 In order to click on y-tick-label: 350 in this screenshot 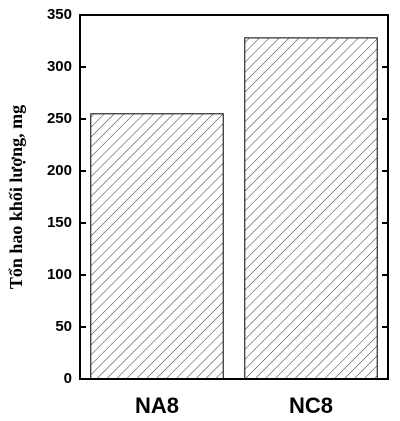, I will do `click(59, 14)`.